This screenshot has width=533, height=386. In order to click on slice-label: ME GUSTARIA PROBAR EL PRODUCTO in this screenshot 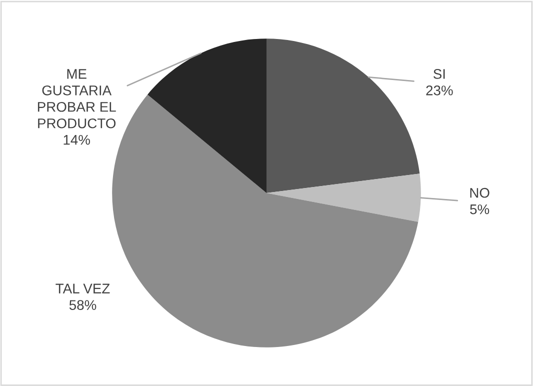, I will do `click(77, 98)`.